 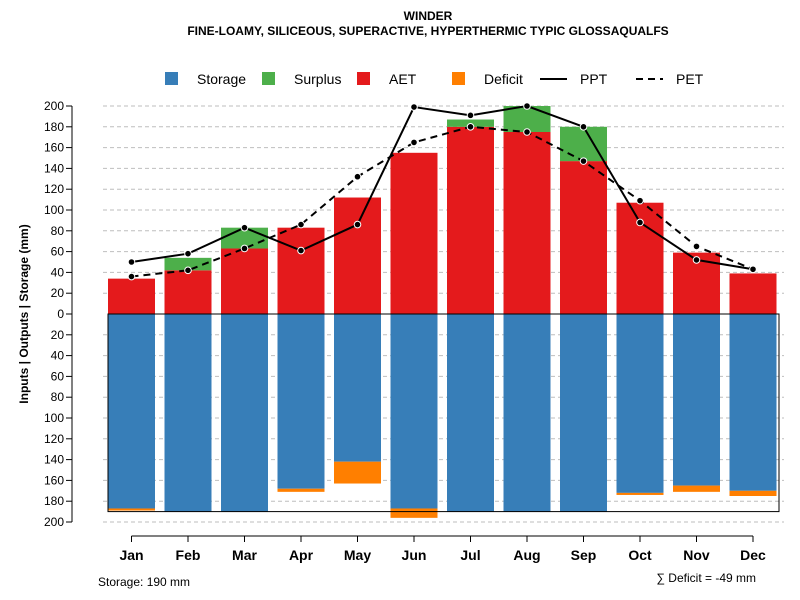 What do you see at coordinates (584, 555) in the screenshot?
I see `x-tick-label-sep: Sep` at bounding box center [584, 555].